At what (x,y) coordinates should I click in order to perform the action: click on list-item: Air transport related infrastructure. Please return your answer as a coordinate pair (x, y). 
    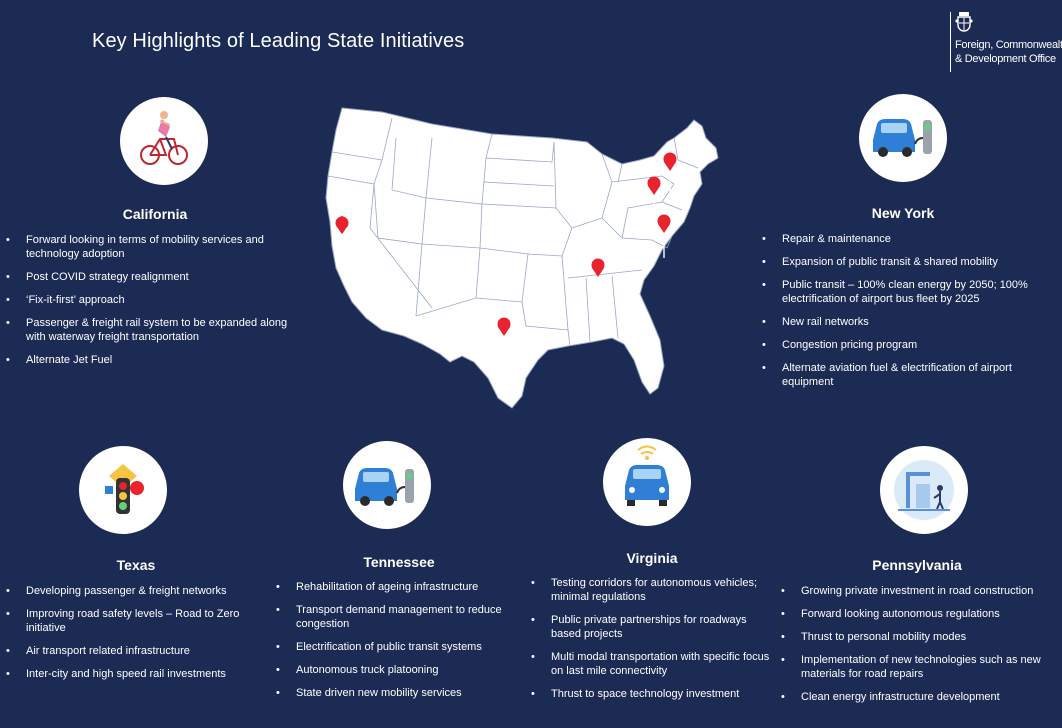
    Looking at the image, I should click on (142, 651).